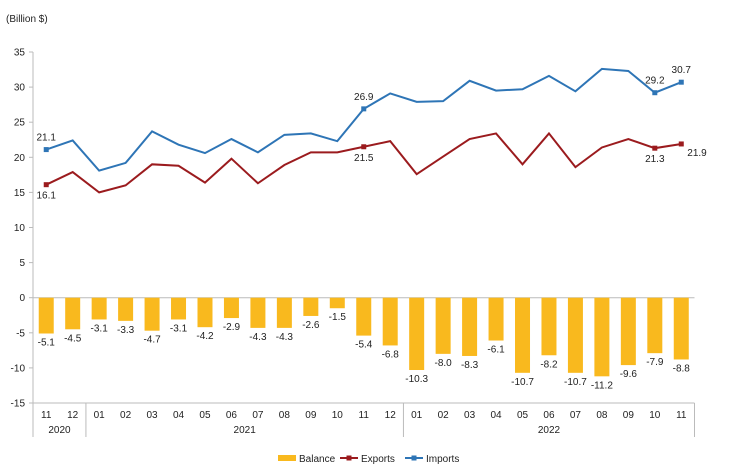 Image resolution: width=730 pixels, height=474 pixels. Describe the element at coordinates (232, 327) in the screenshot. I see `balance-data-label: -2.9` at that location.